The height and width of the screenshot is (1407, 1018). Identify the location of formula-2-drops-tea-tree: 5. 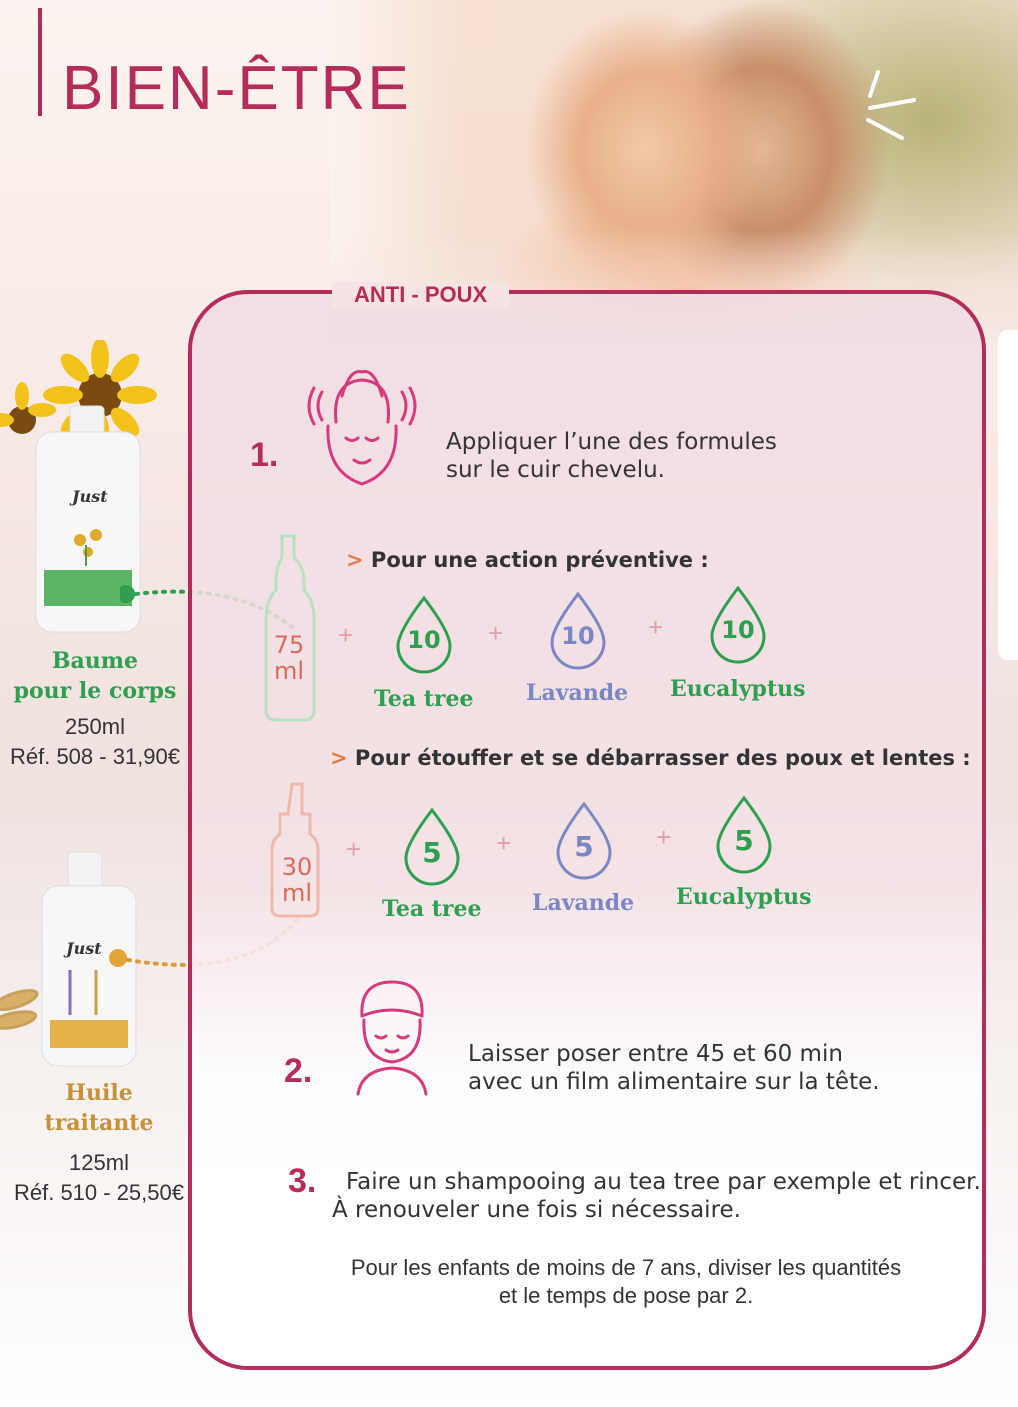
(432, 852).